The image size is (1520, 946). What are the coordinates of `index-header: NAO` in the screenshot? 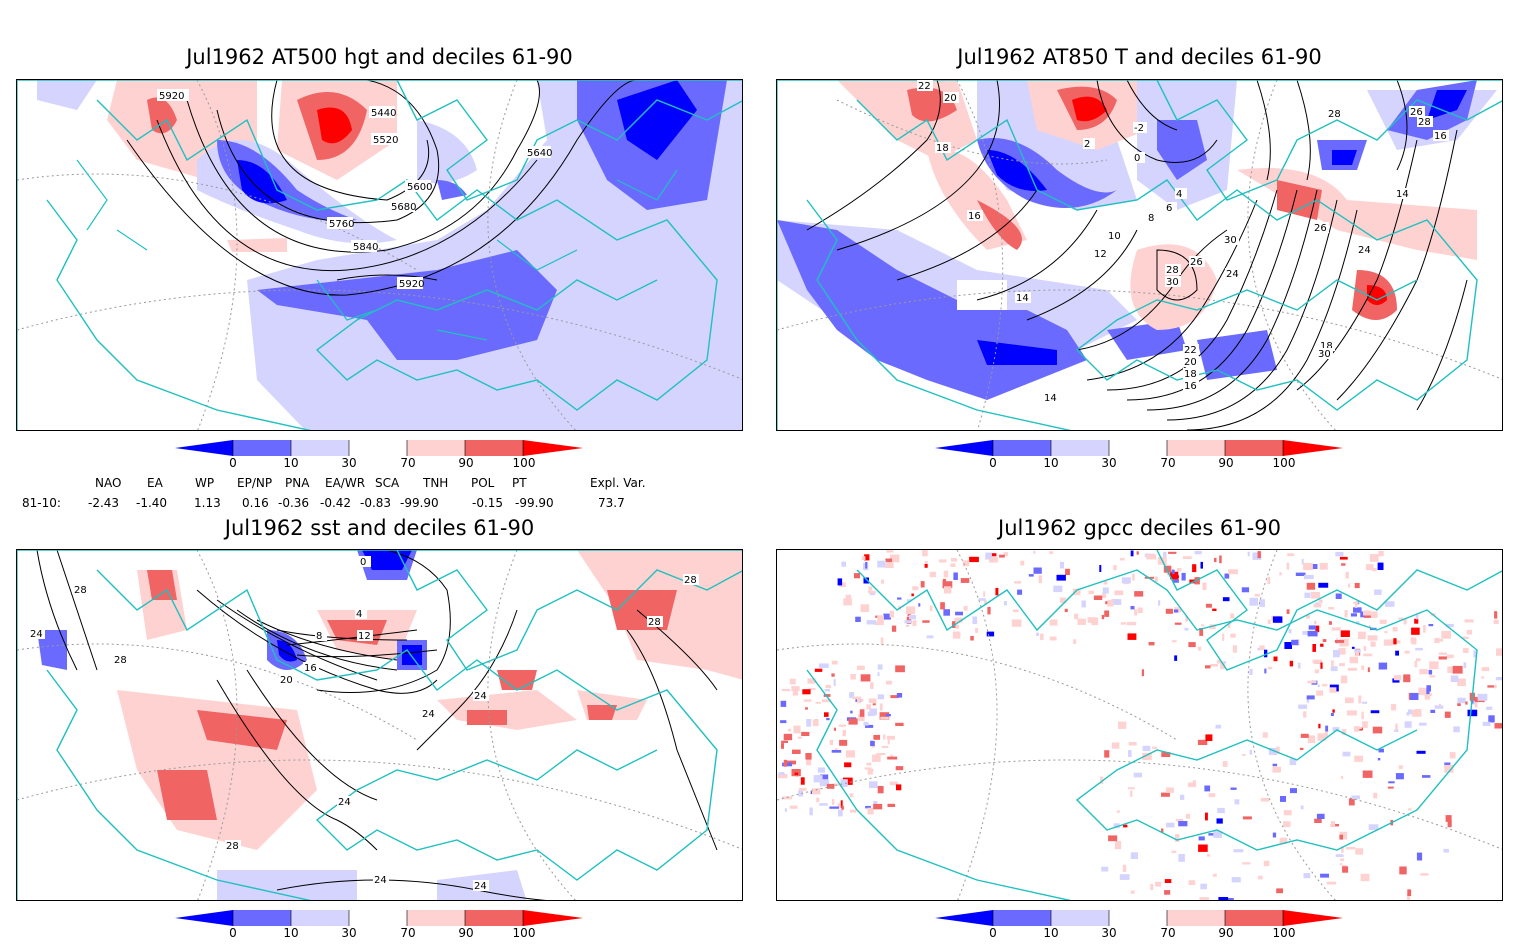 It's located at (108, 483).